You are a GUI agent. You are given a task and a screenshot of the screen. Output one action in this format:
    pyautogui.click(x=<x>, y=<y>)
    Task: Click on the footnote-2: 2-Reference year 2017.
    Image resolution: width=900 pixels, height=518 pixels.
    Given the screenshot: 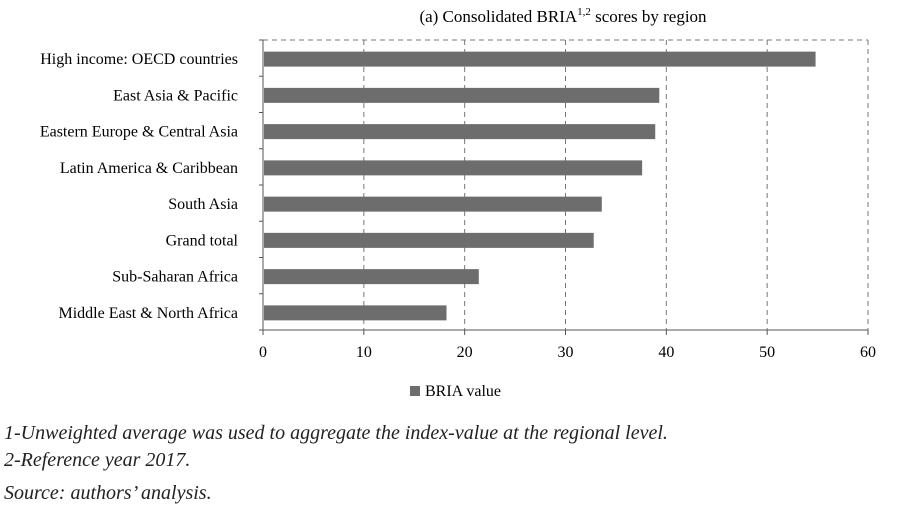 What is the action you would take?
    pyautogui.click(x=97, y=460)
    